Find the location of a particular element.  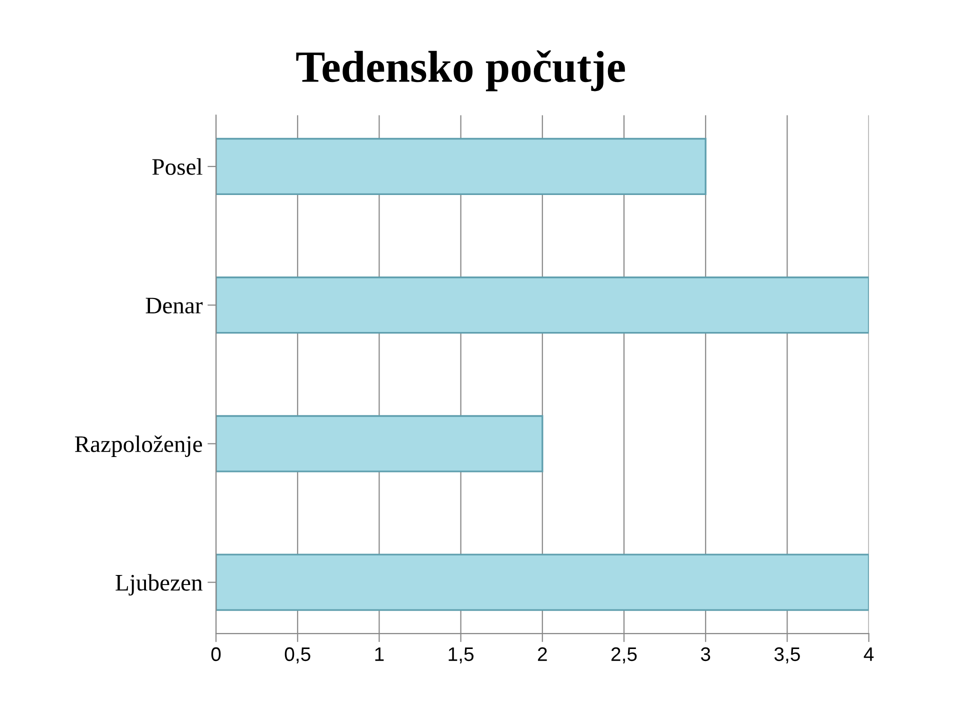

y-tick-label: Ljubezen is located at coordinates (159, 585).